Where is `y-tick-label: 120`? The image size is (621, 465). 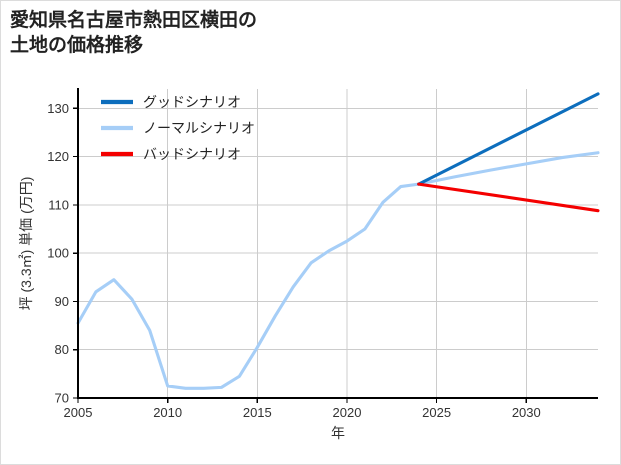 y-tick-label: 120 is located at coordinates (58, 156).